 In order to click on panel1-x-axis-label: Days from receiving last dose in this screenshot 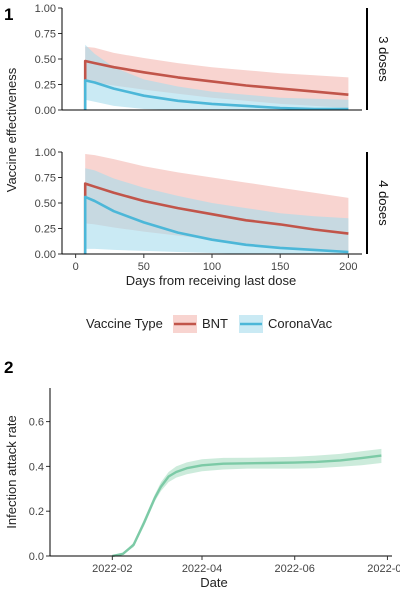, I will do `click(211, 280)`.